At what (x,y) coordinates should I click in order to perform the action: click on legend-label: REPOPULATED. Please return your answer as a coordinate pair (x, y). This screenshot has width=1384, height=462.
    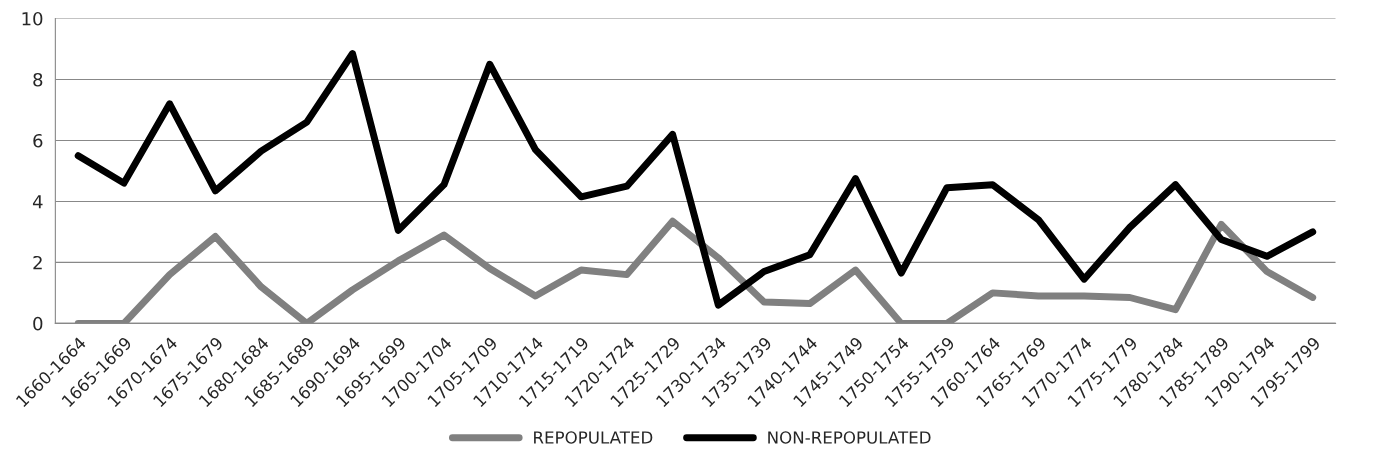
    Looking at the image, I should click on (593, 437).